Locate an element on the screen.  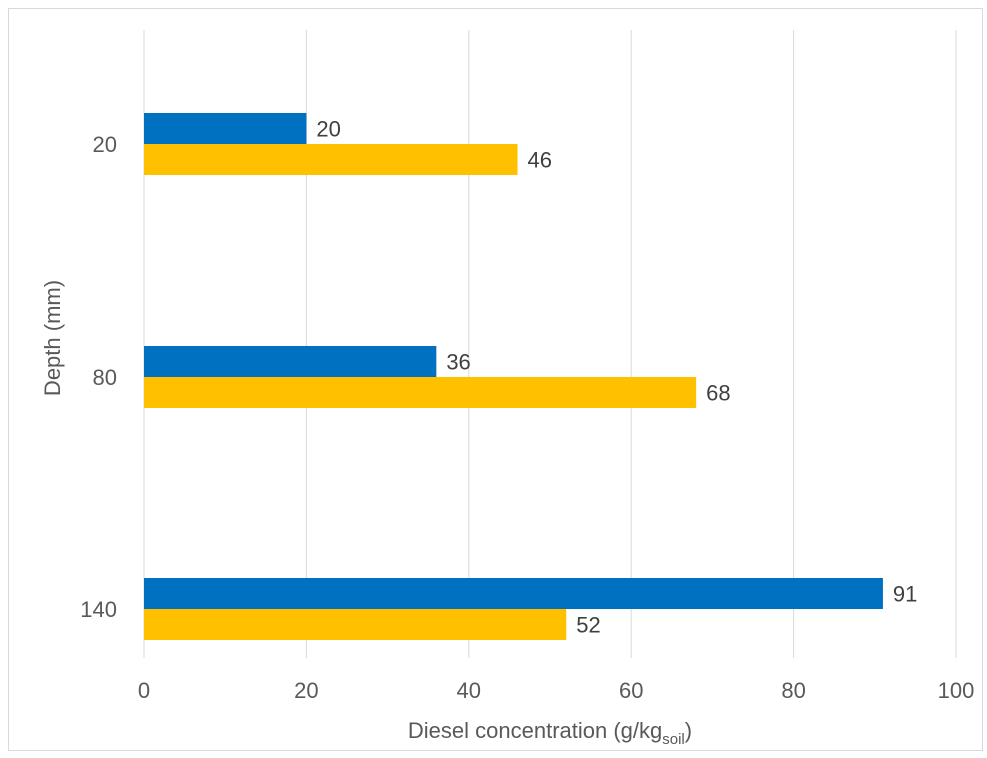
y-axis-title: Depth (mm) is located at coordinates (52, 338).